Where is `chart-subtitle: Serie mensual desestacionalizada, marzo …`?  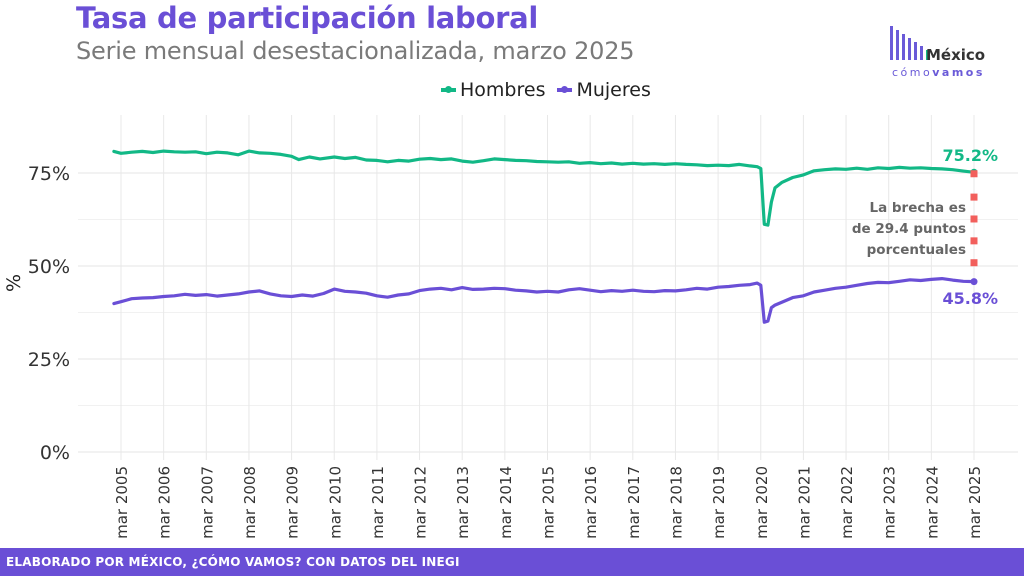 chart-subtitle: Serie mensual desestacionalizada, marzo … is located at coordinates (355, 51).